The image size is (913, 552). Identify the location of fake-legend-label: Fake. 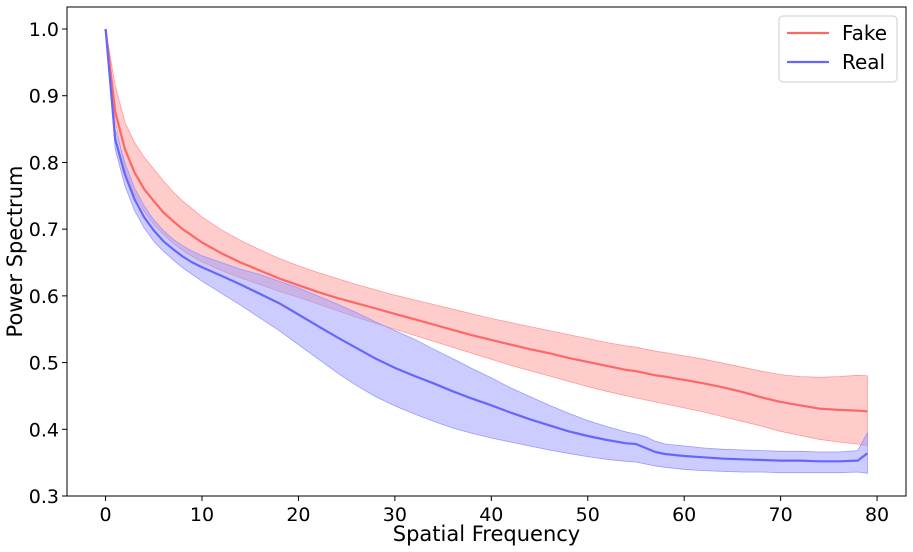
(864, 33).